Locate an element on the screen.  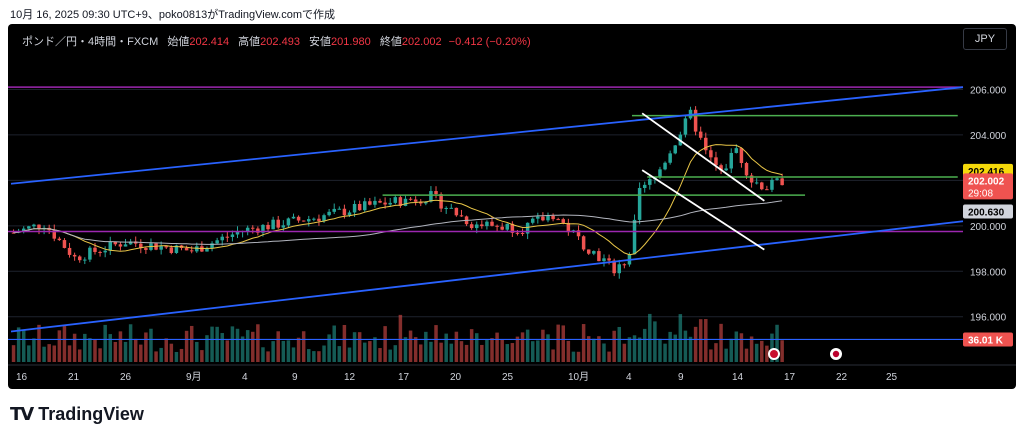
close-value: 202.002 is located at coordinates (421, 42).